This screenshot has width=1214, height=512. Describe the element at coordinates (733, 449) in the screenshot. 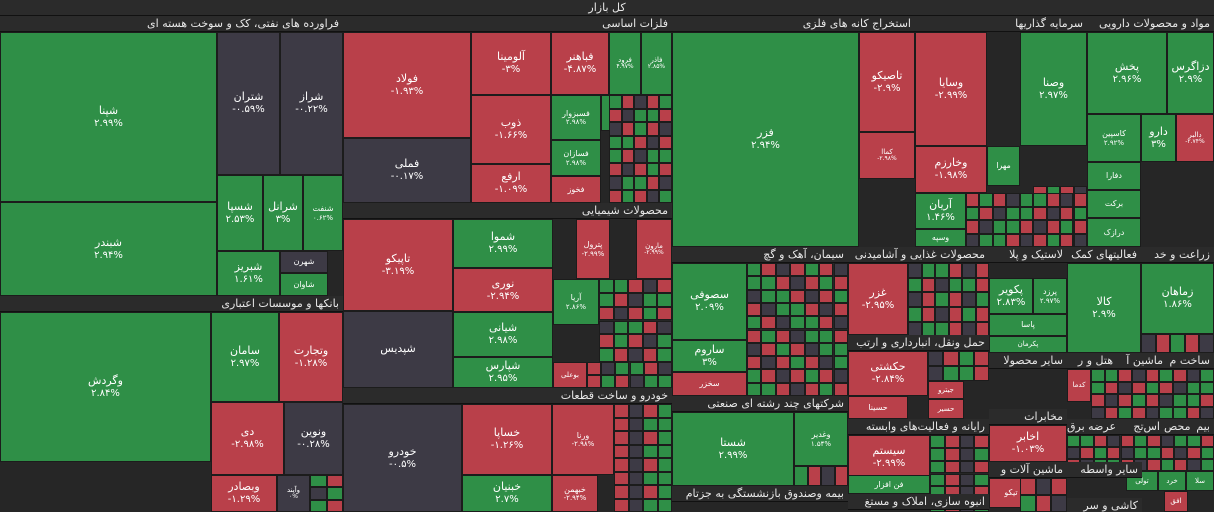

I see `stock-tile: شستا ۲.۹۹%` at that location.